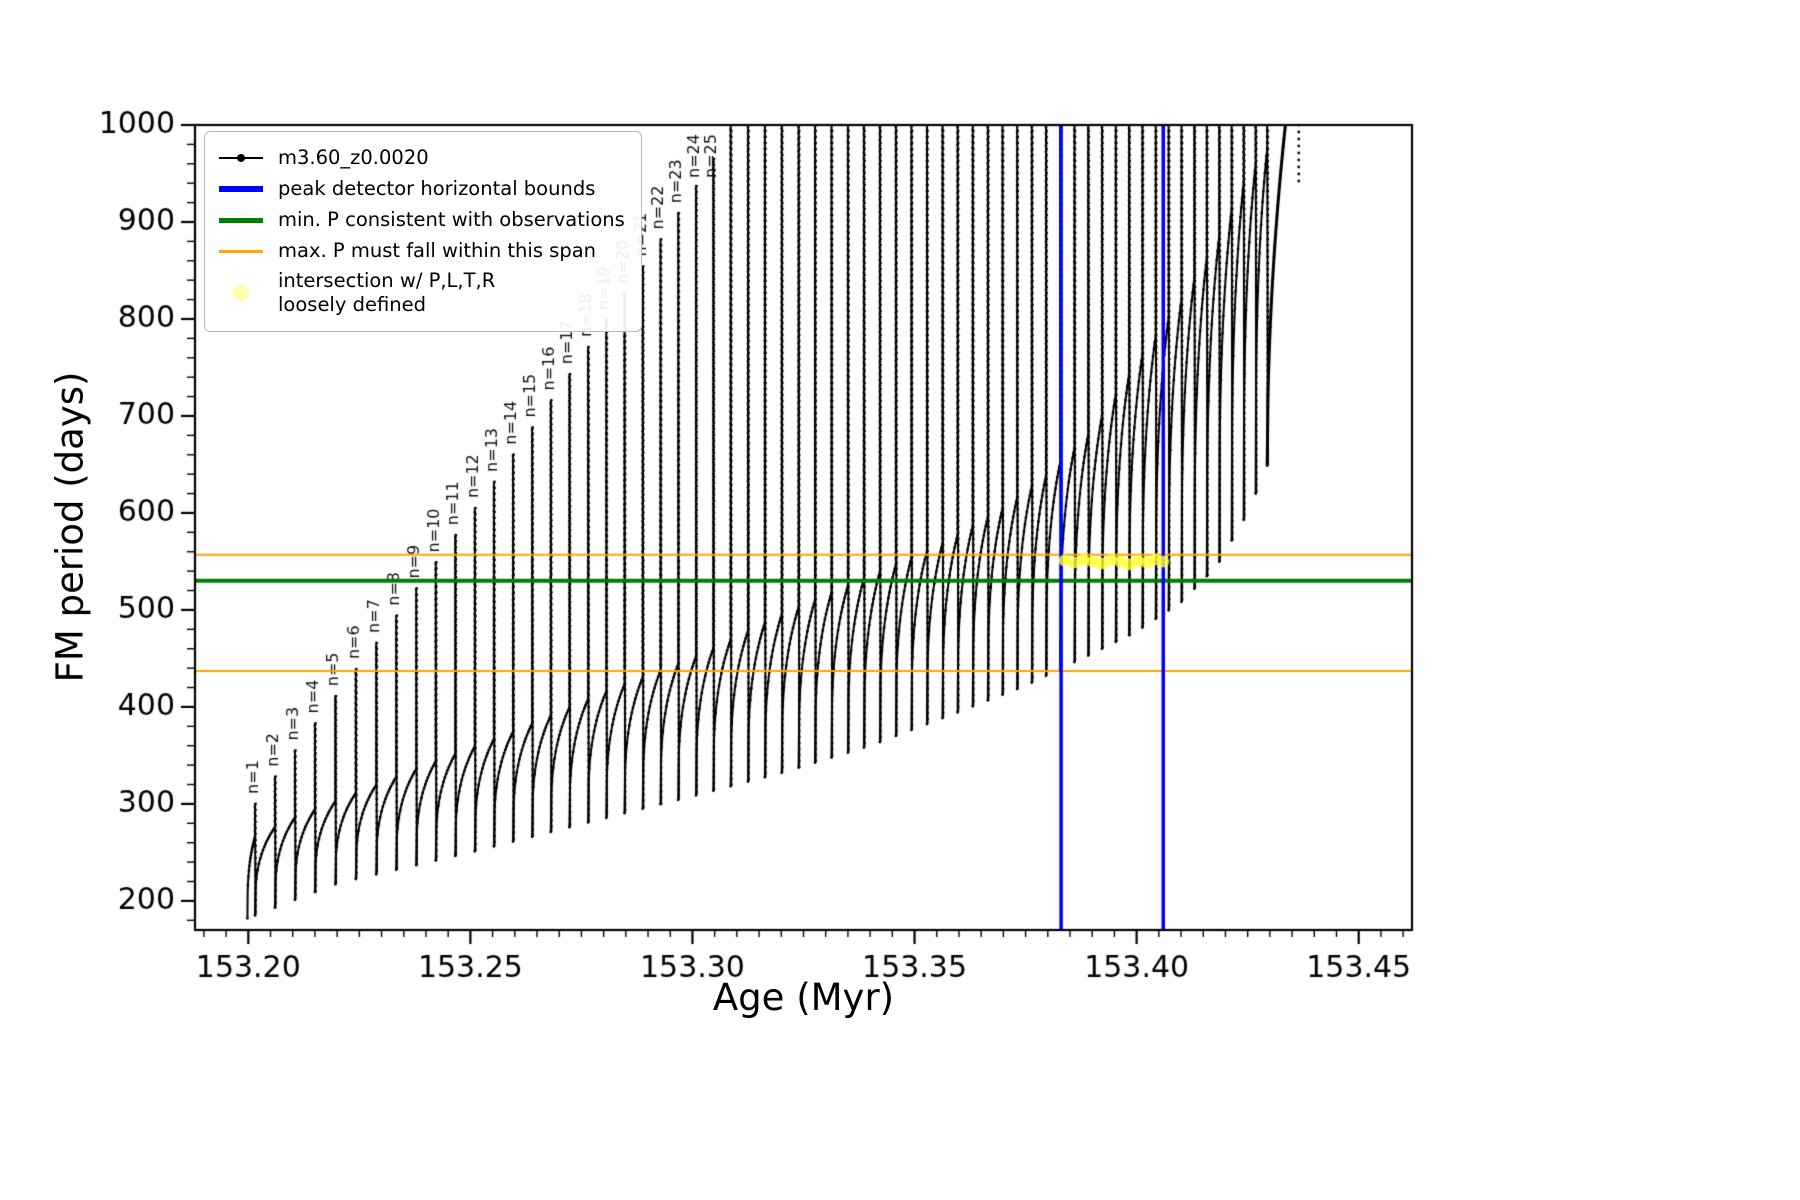 Image resolution: width=1800 pixels, height=1200 pixels. Describe the element at coordinates (437, 188) in the screenshot. I see `legend-label: peak detector horizontal bounds` at that location.